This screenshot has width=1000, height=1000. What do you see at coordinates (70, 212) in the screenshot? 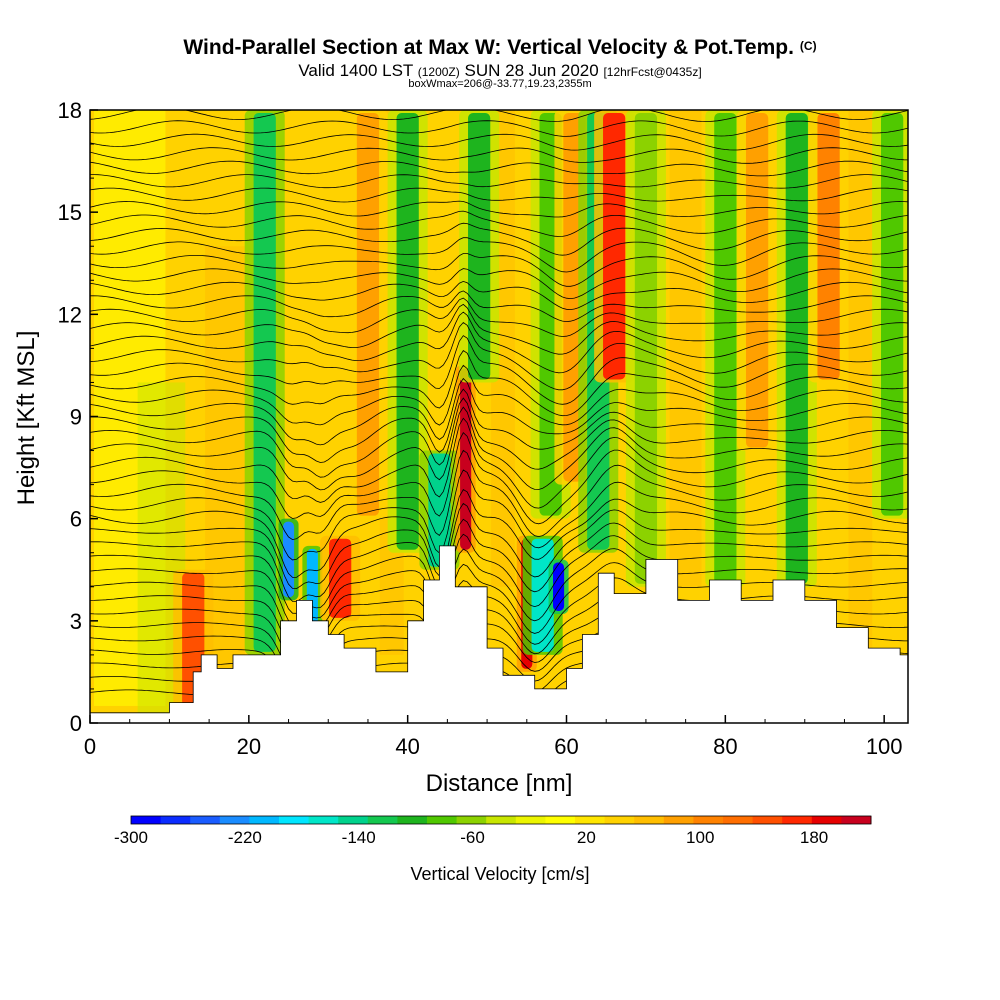
I see `y-tick-label: 15` at bounding box center [70, 212].